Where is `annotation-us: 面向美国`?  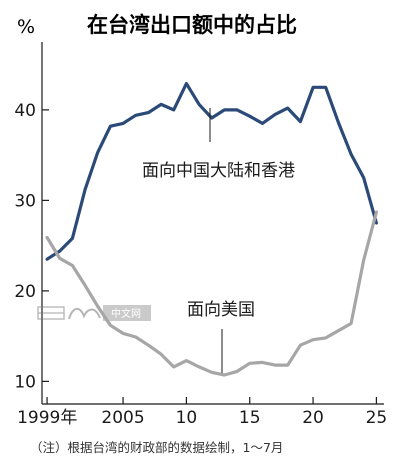 annotation-us: 面向美国 is located at coordinates (221, 310).